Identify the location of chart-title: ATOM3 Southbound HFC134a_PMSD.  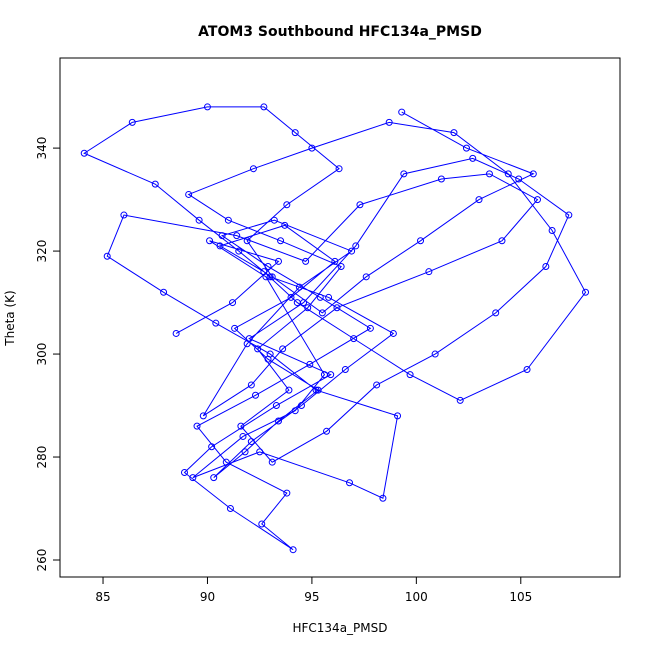
(340, 32).